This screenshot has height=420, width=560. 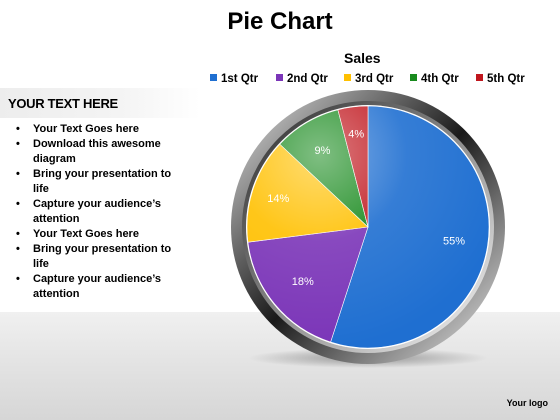 I want to click on pie-data-label: 55%, so click(x=454, y=242).